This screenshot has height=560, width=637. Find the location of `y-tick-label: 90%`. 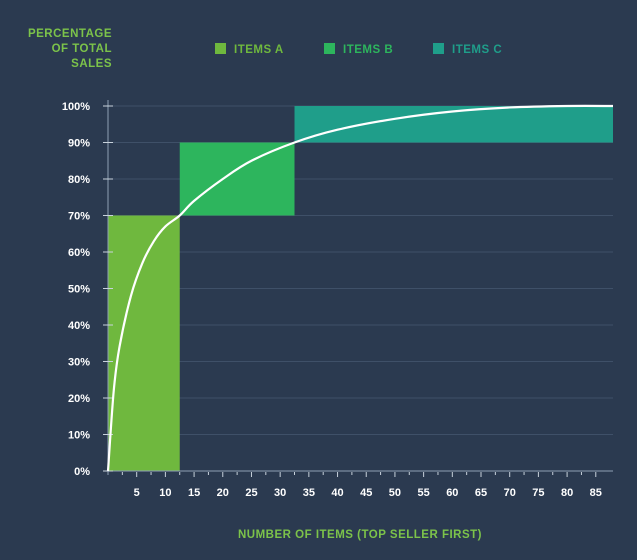

y-tick-label: 90% is located at coordinates (79, 144).